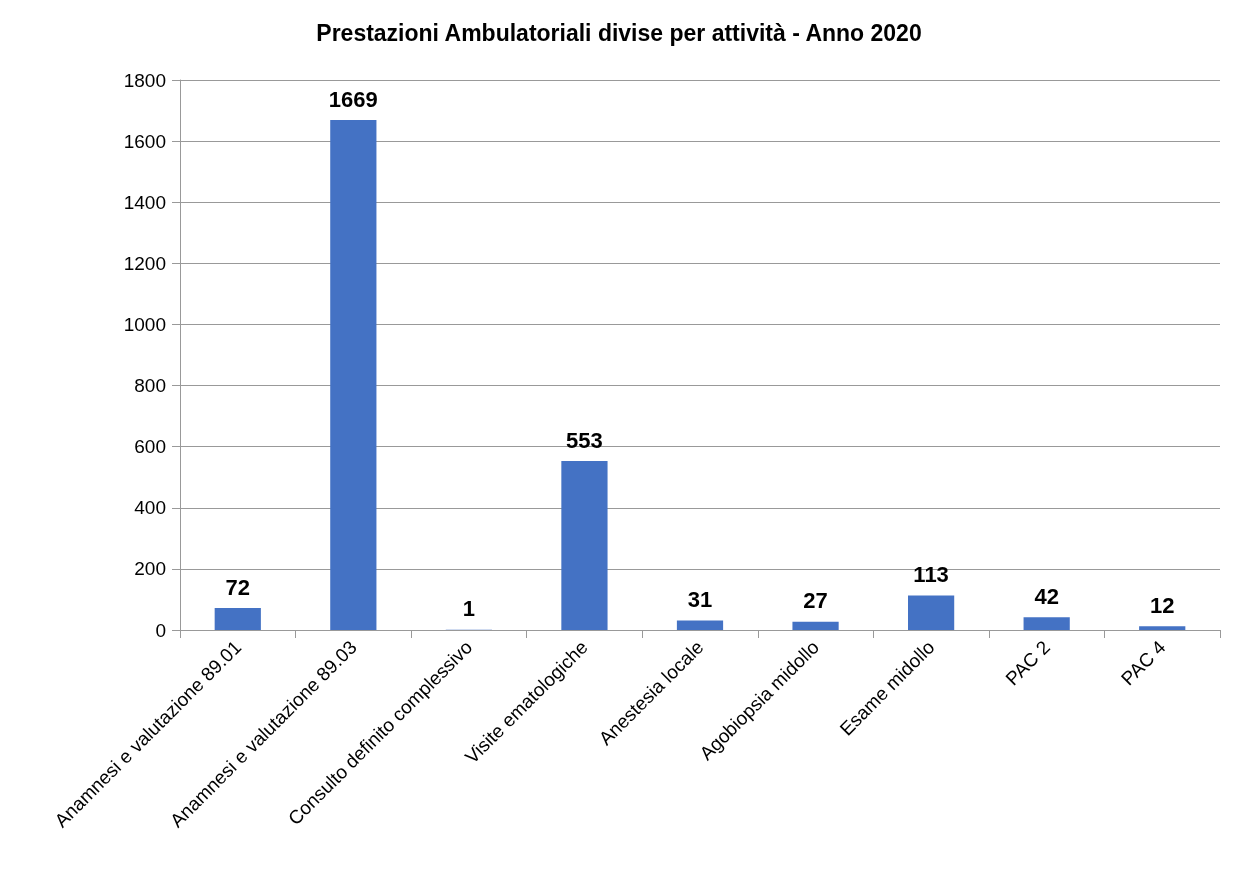 The image size is (1238, 883). Describe the element at coordinates (150, 447) in the screenshot. I see `y-tick-label: 600` at that location.